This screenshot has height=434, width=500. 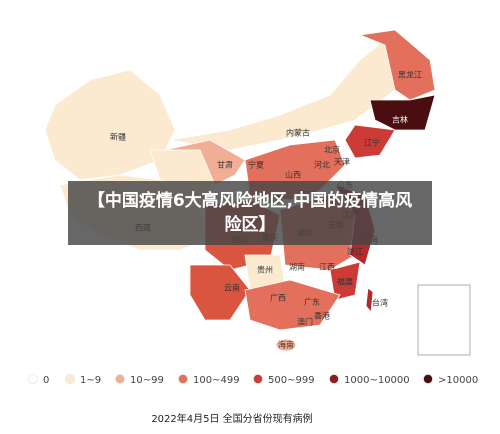 I want to click on province-label: 辽宁, so click(x=372, y=143).